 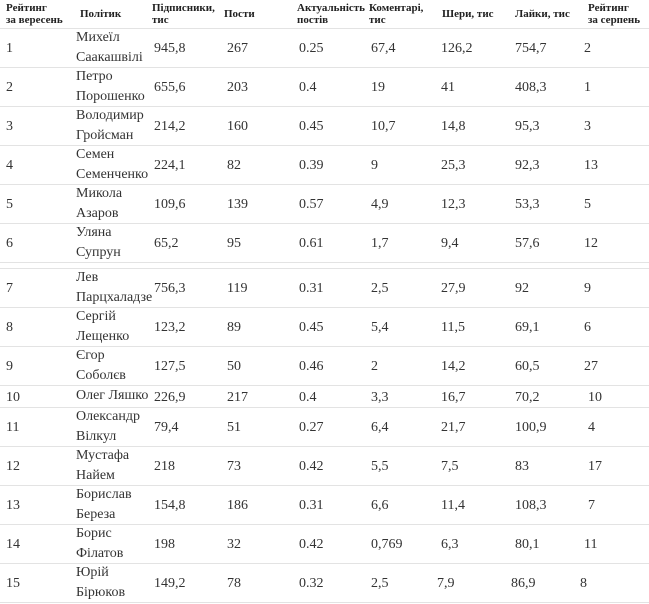 What do you see at coordinates (9, 165) in the screenshot?
I see `rank-cell: 4` at bounding box center [9, 165].